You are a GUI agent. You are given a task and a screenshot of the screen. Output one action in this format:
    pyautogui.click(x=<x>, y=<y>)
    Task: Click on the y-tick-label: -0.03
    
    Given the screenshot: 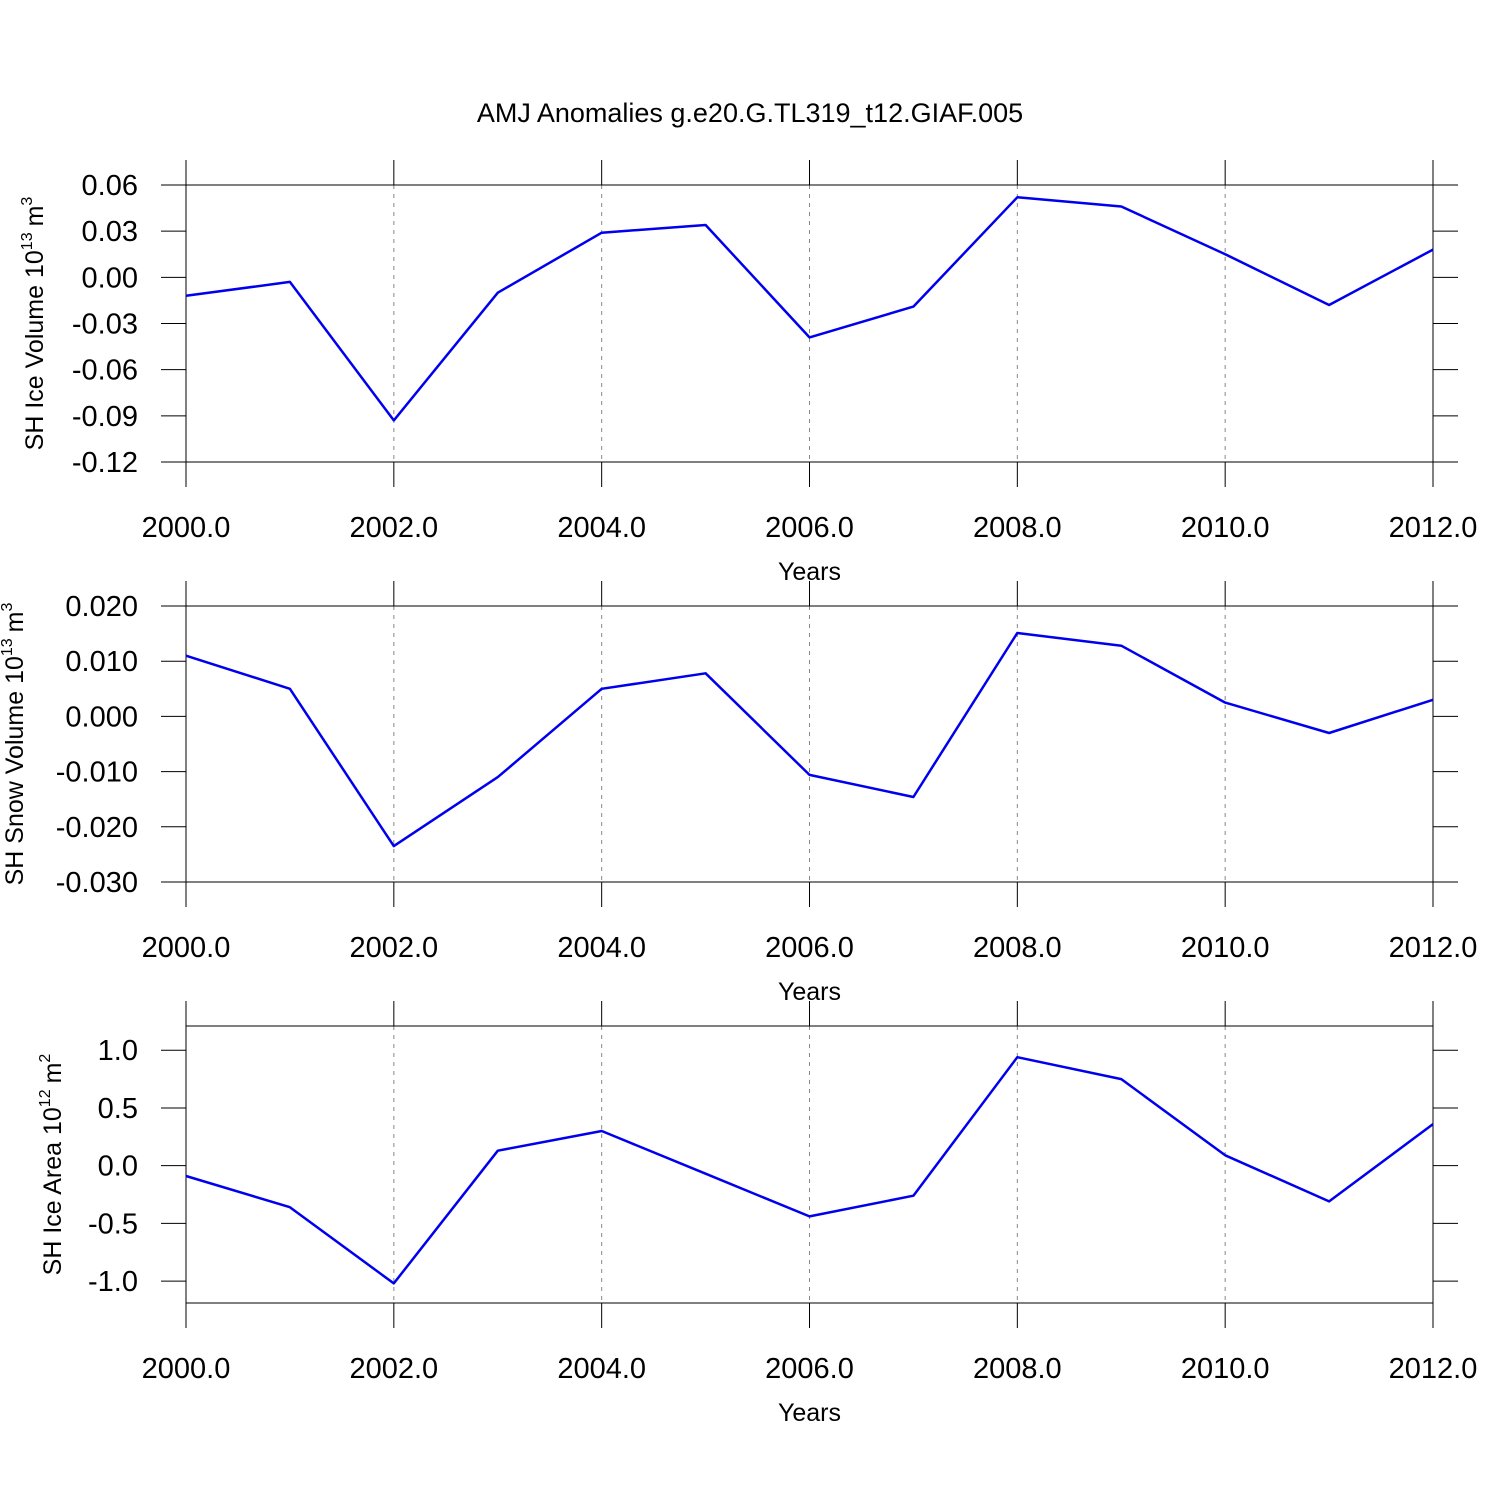 What is the action you would take?
    pyautogui.click(x=105, y=325)
    